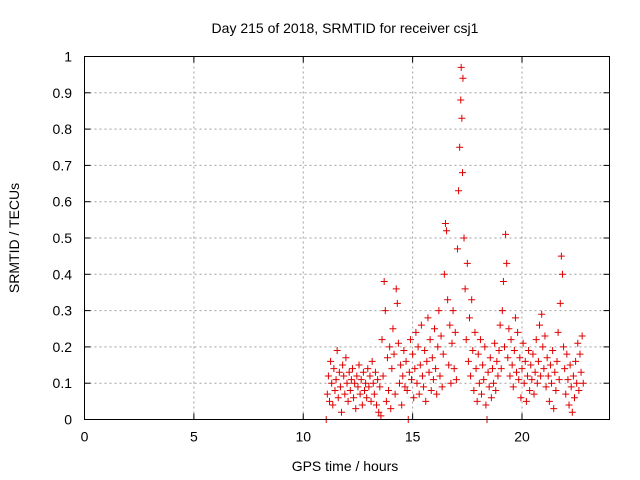 The width and height of the screenshot is (640, 480). I want to click on y-tick-labels: 0 0.1 0.2 0.3 0.4 0.5 0.6 0.7 0.8 0.9 1, so click(63, 238).